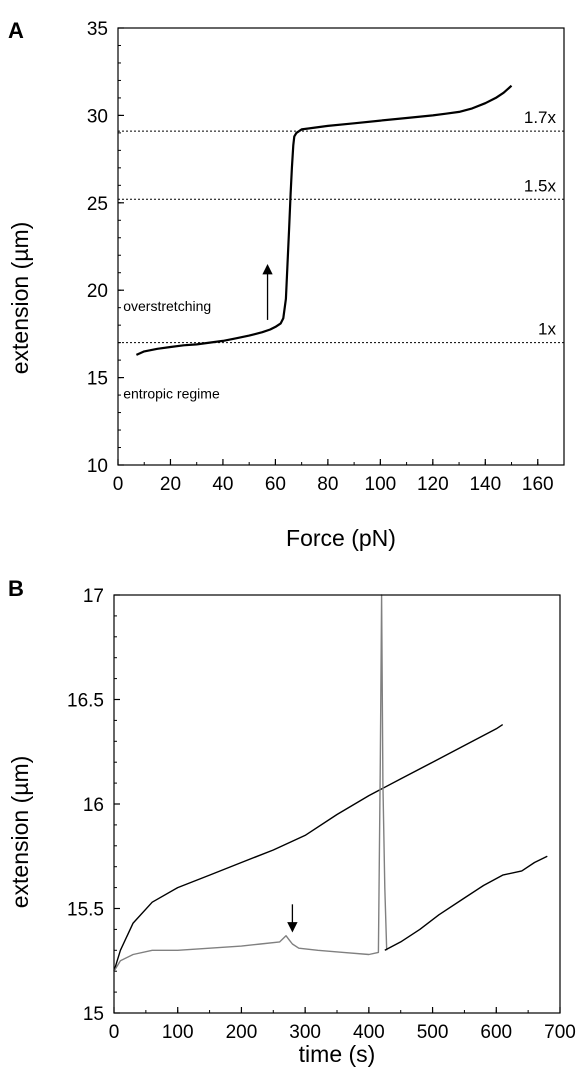  I want to click on x-tick-label: 600, so click(496, 1032).